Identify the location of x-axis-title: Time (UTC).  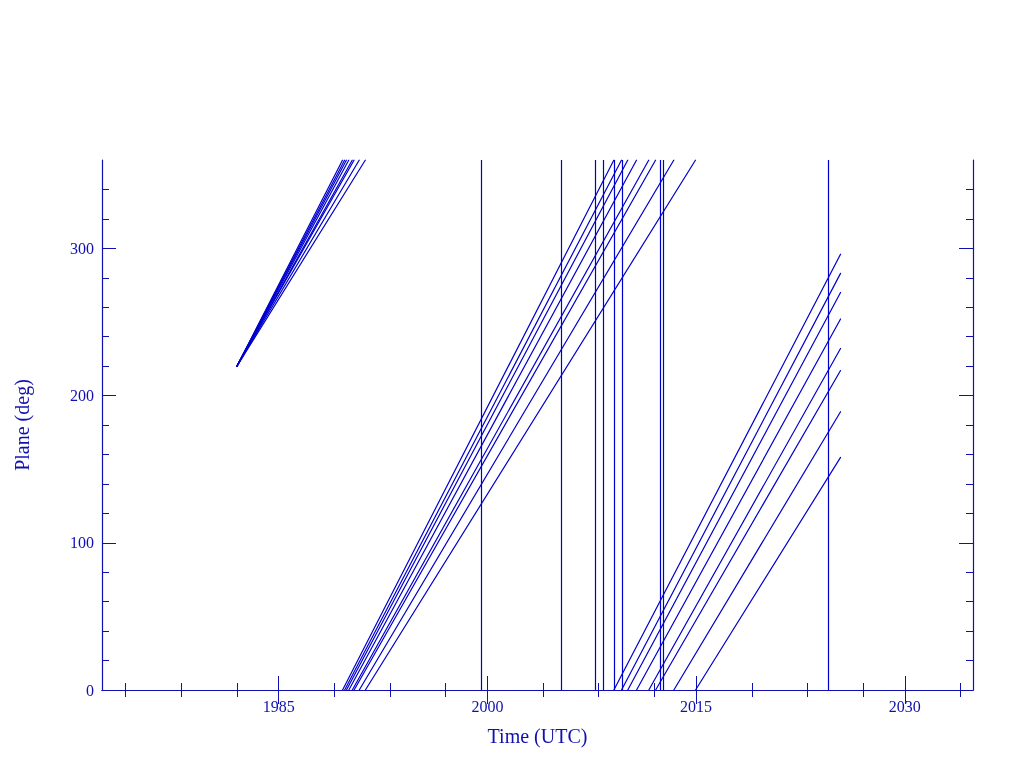
(537, 736).